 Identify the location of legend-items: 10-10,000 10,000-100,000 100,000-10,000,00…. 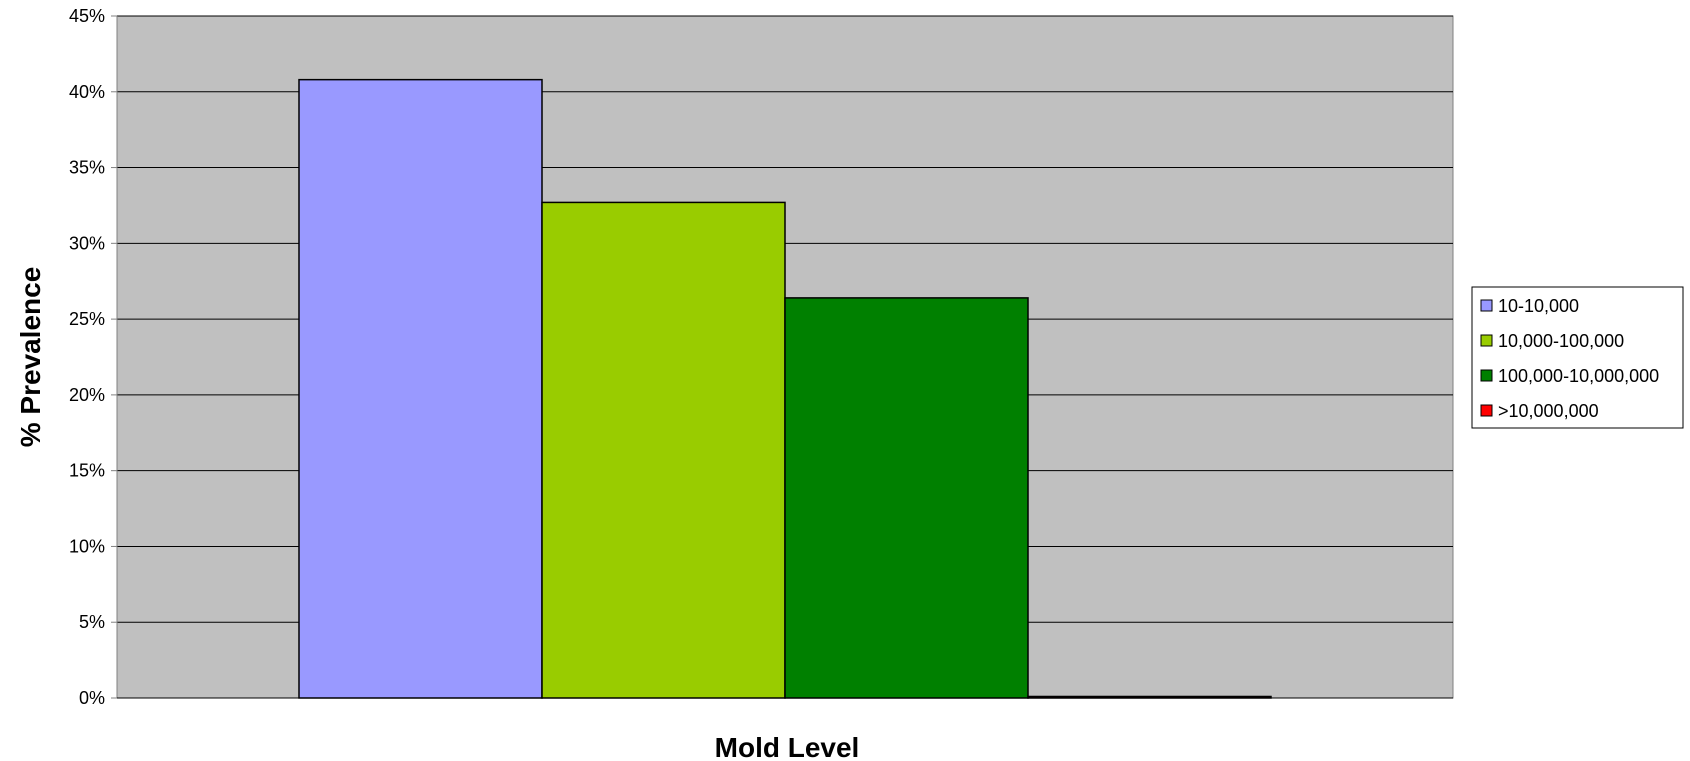
(1569, 358).